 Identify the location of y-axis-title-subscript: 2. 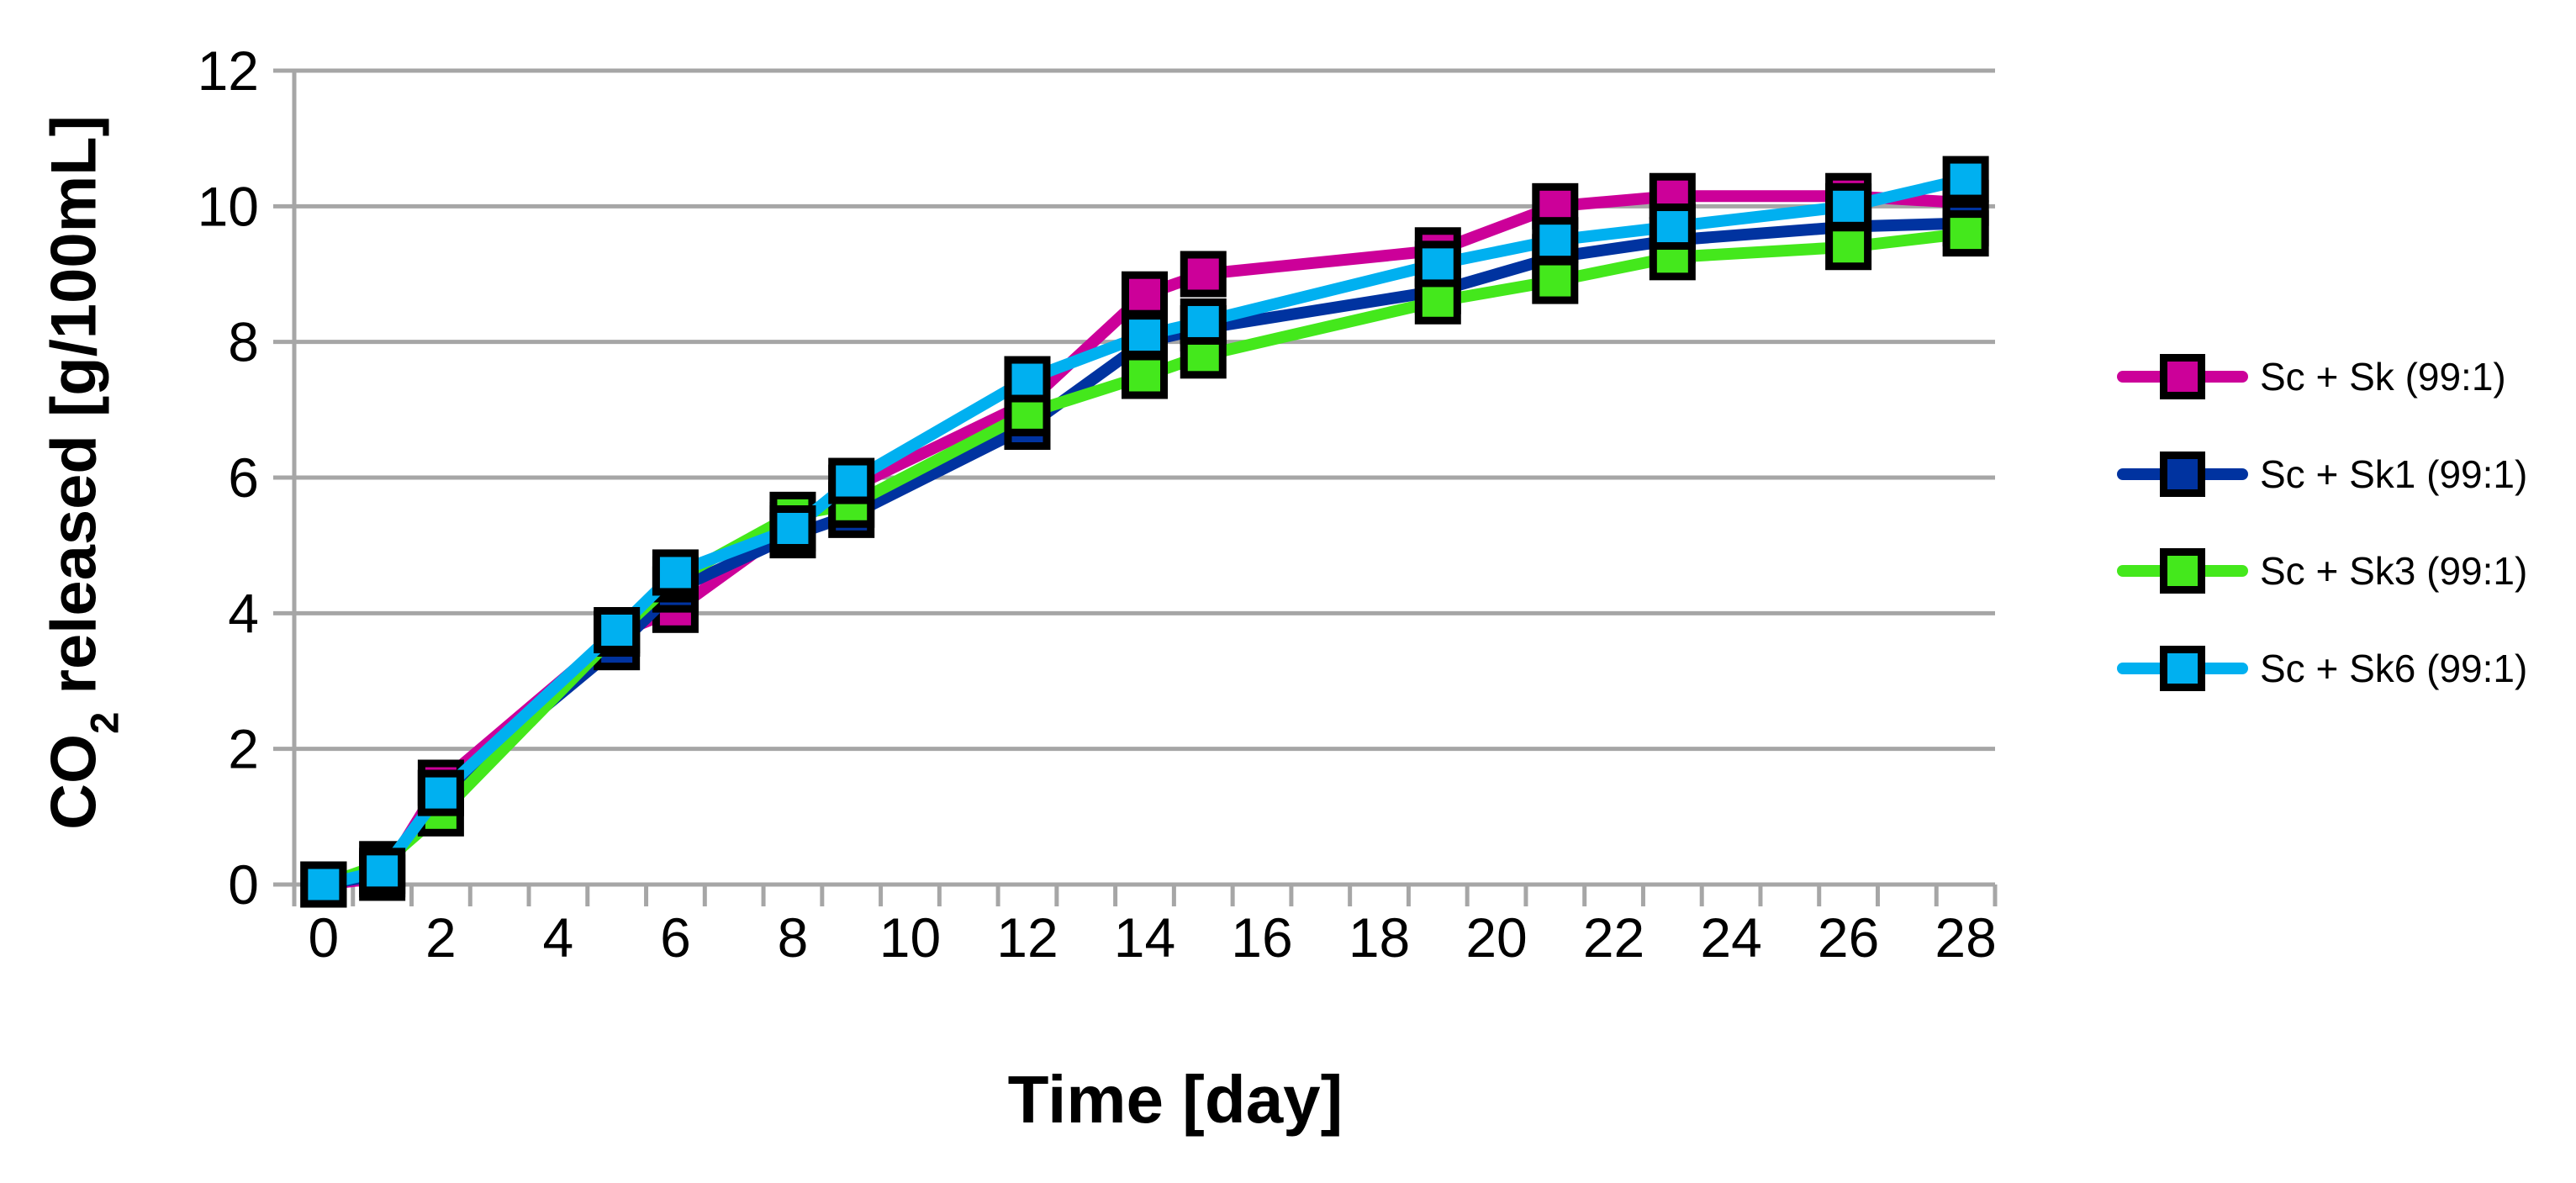
(104, 722).